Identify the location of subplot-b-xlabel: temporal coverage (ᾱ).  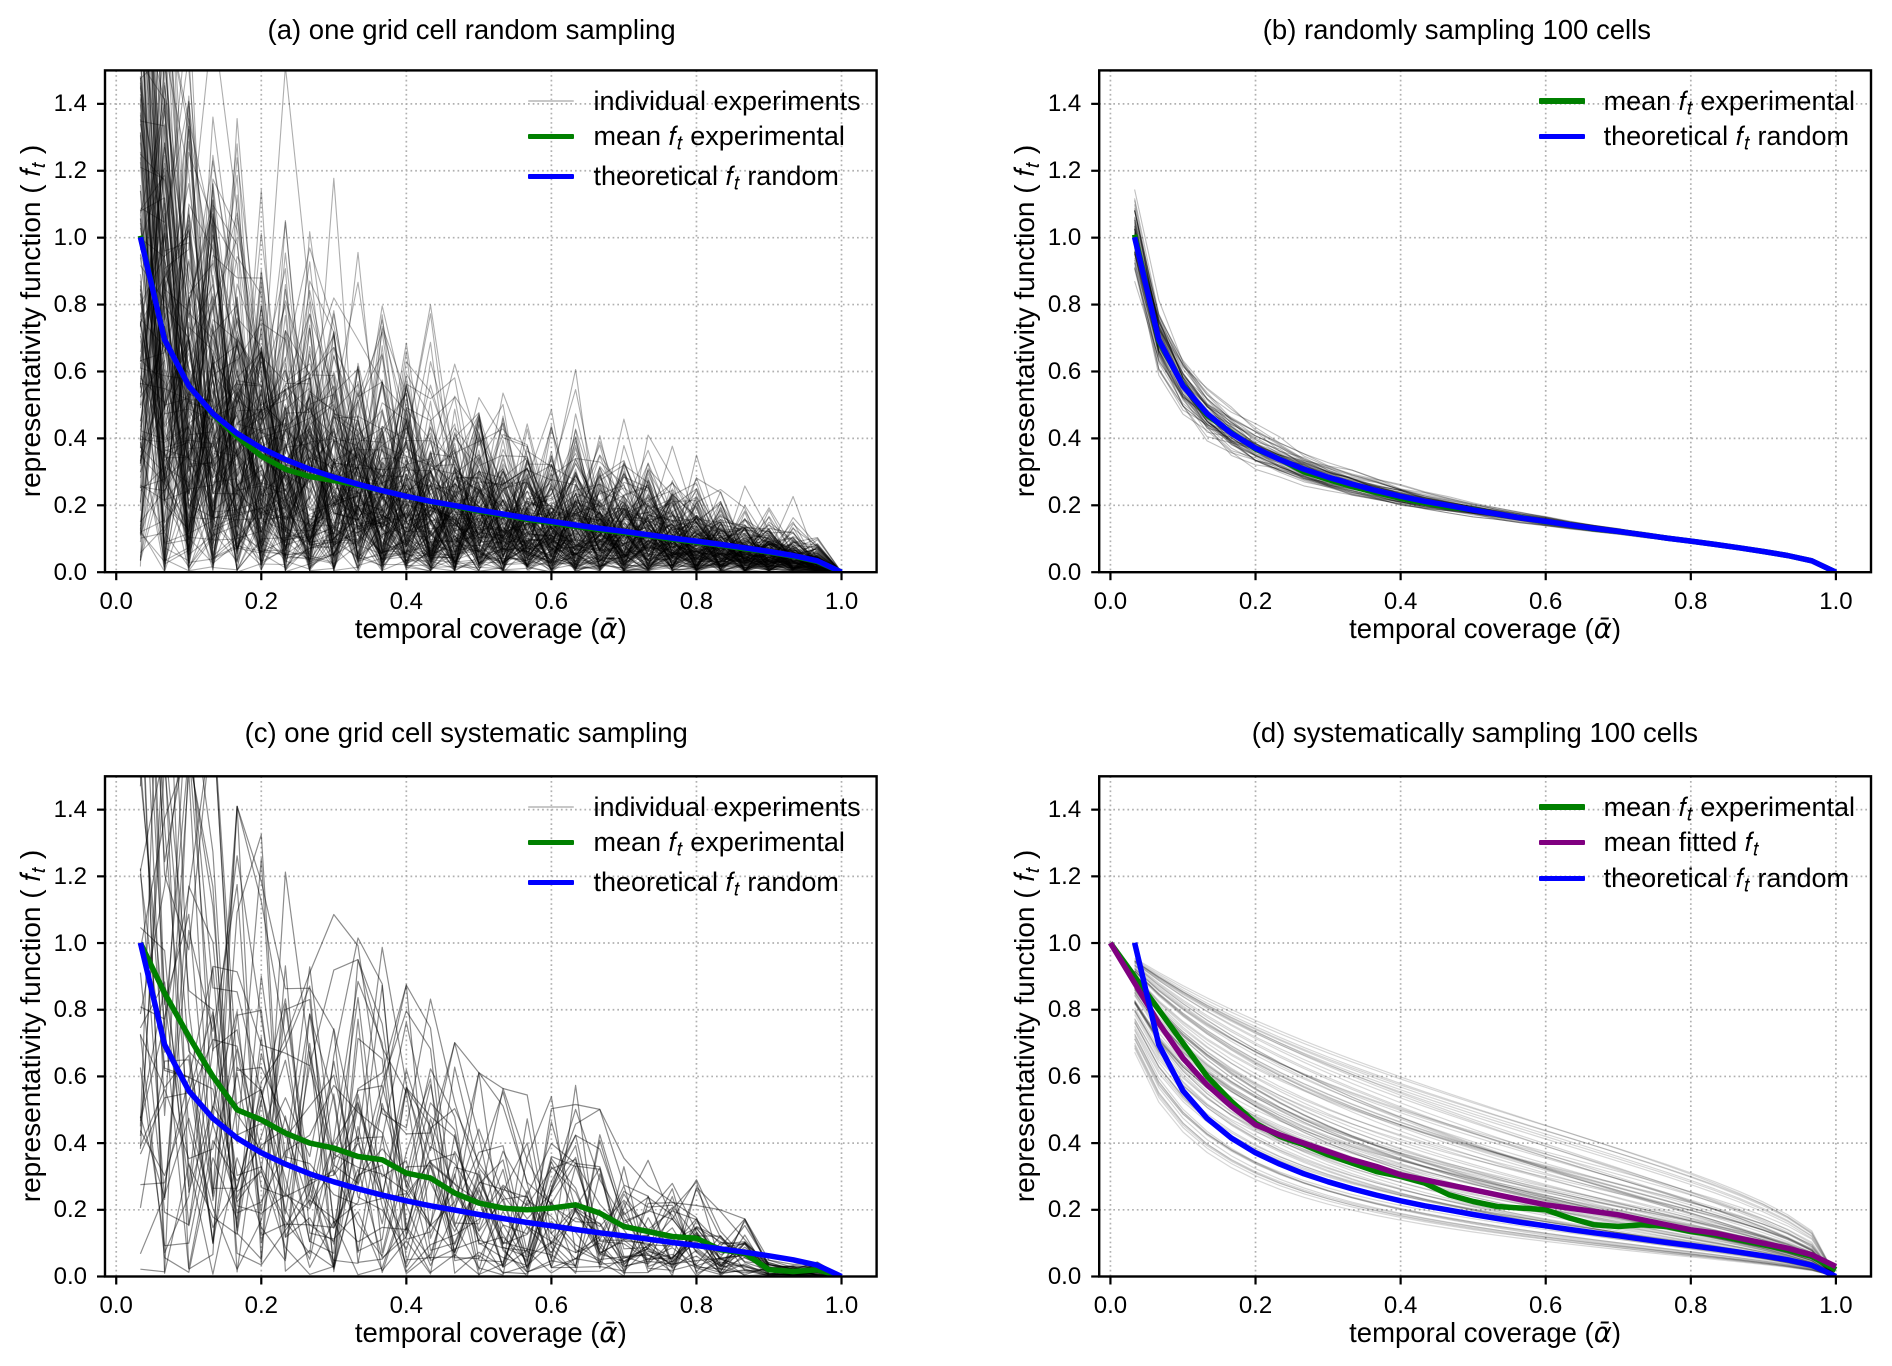
(1485, 629).